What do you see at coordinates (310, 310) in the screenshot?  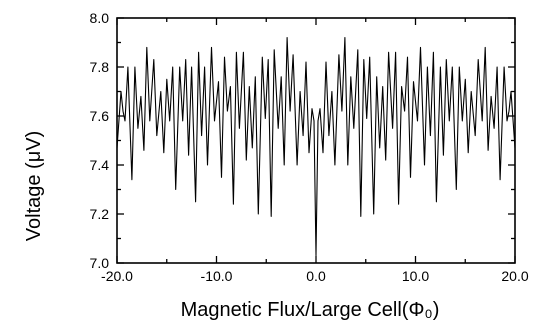 I see `x-axis-title: Magnetic Flux/Large Cell(Φ₀)` at bounding box center [310, 310].